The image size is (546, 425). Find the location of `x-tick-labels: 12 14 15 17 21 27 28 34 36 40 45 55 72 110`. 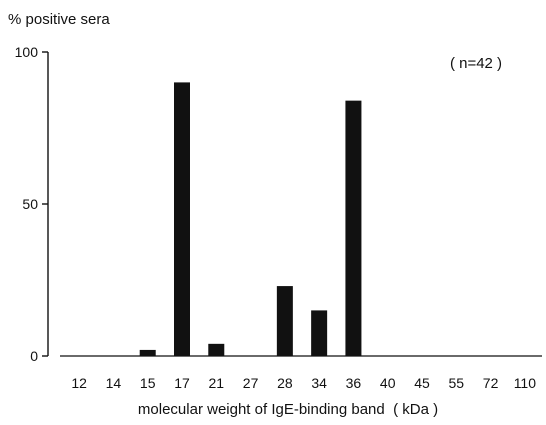

x-tick-labels: 12 14 15 17 21 27 28 34 36 40 45 55 72 110 is located at coordinates (303, 383).